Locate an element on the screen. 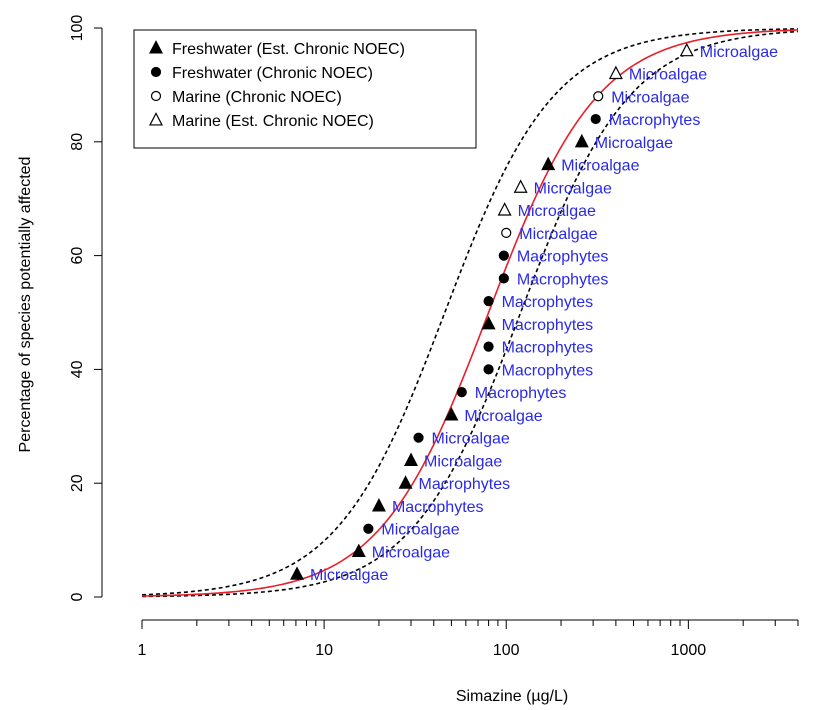 This screenshot has height=710, width=819. y-tick-label: 20 is located at coordinates (77, 483).